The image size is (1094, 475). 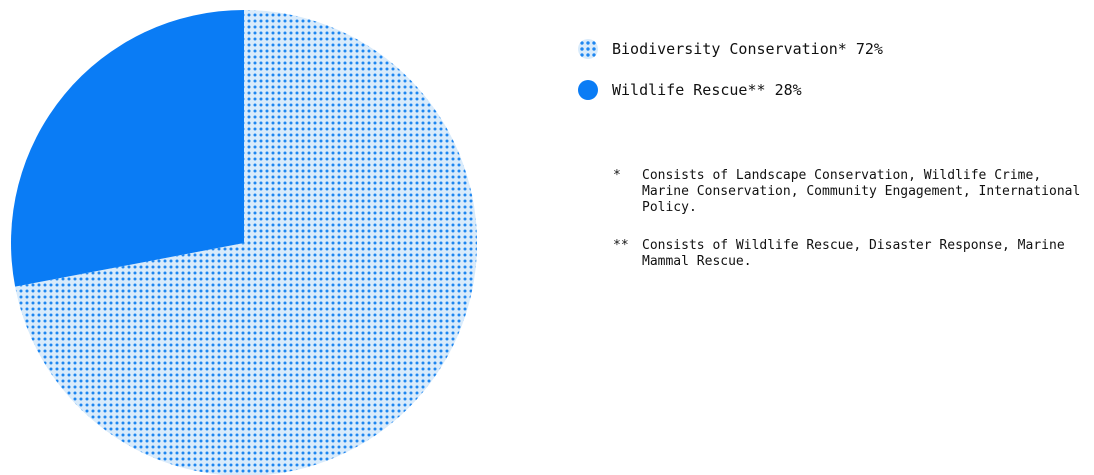 What do you see at coordinates (689, 90) in the screenshot?
I see `legend-label: Wildlife Rescue**` at bounding box center [689, 90].